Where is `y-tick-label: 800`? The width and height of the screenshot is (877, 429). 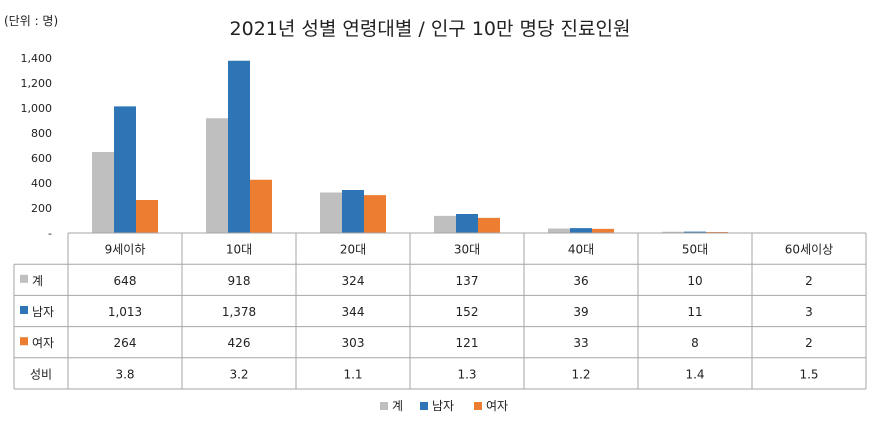
y-tick-label: 800 is located at coordinates (41, 133).